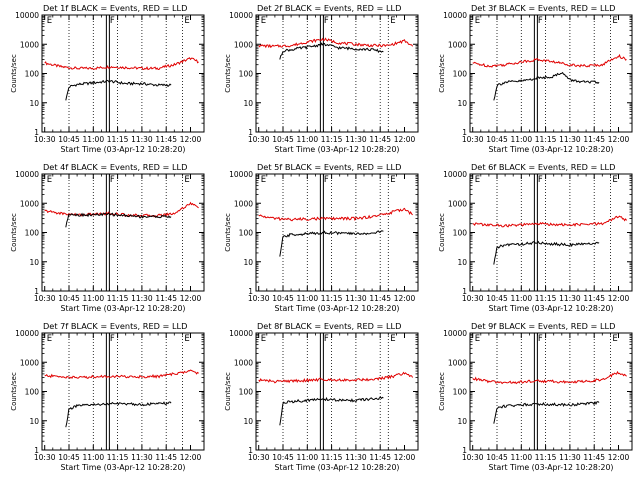 The image size is (640, 480). Describe the element at coordinates (543, 8) in the screenshot. I see `panel-title: Det 3f BLACK = Events, RED = LLD` at that location.